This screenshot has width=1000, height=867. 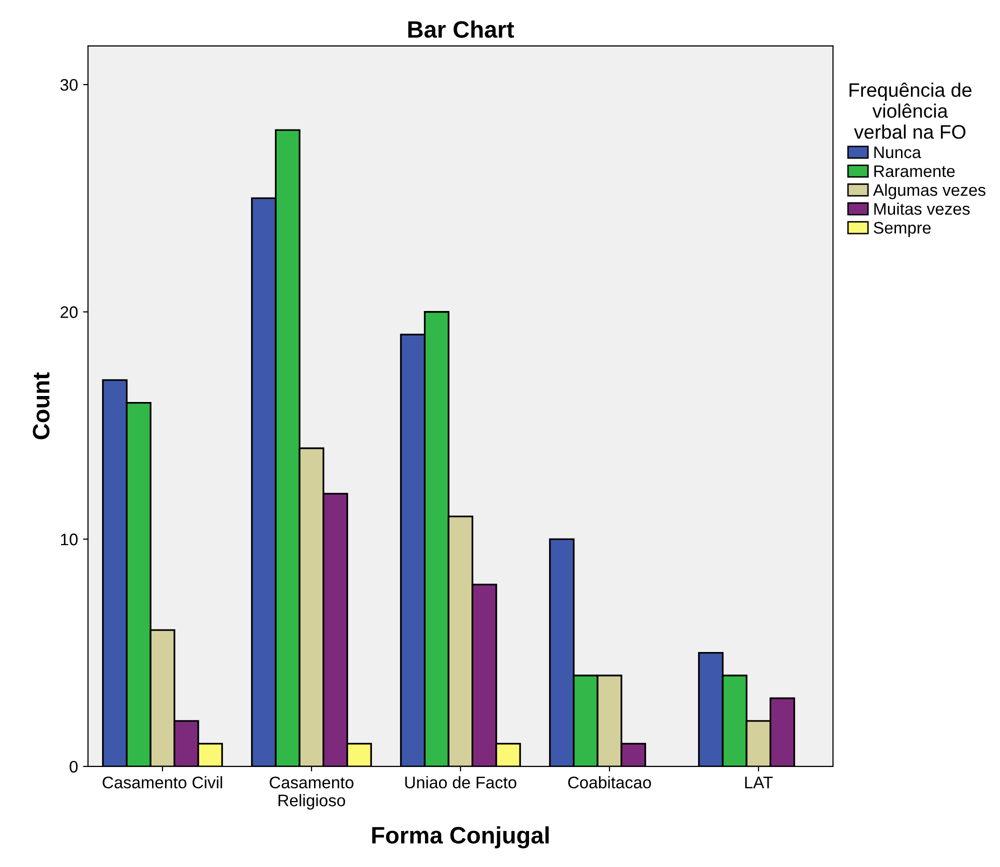 What do you see at coordinates (922, 208) in the screenshot?
I see `legend-label: Muitas vezes` at bounding box center [922, 208].